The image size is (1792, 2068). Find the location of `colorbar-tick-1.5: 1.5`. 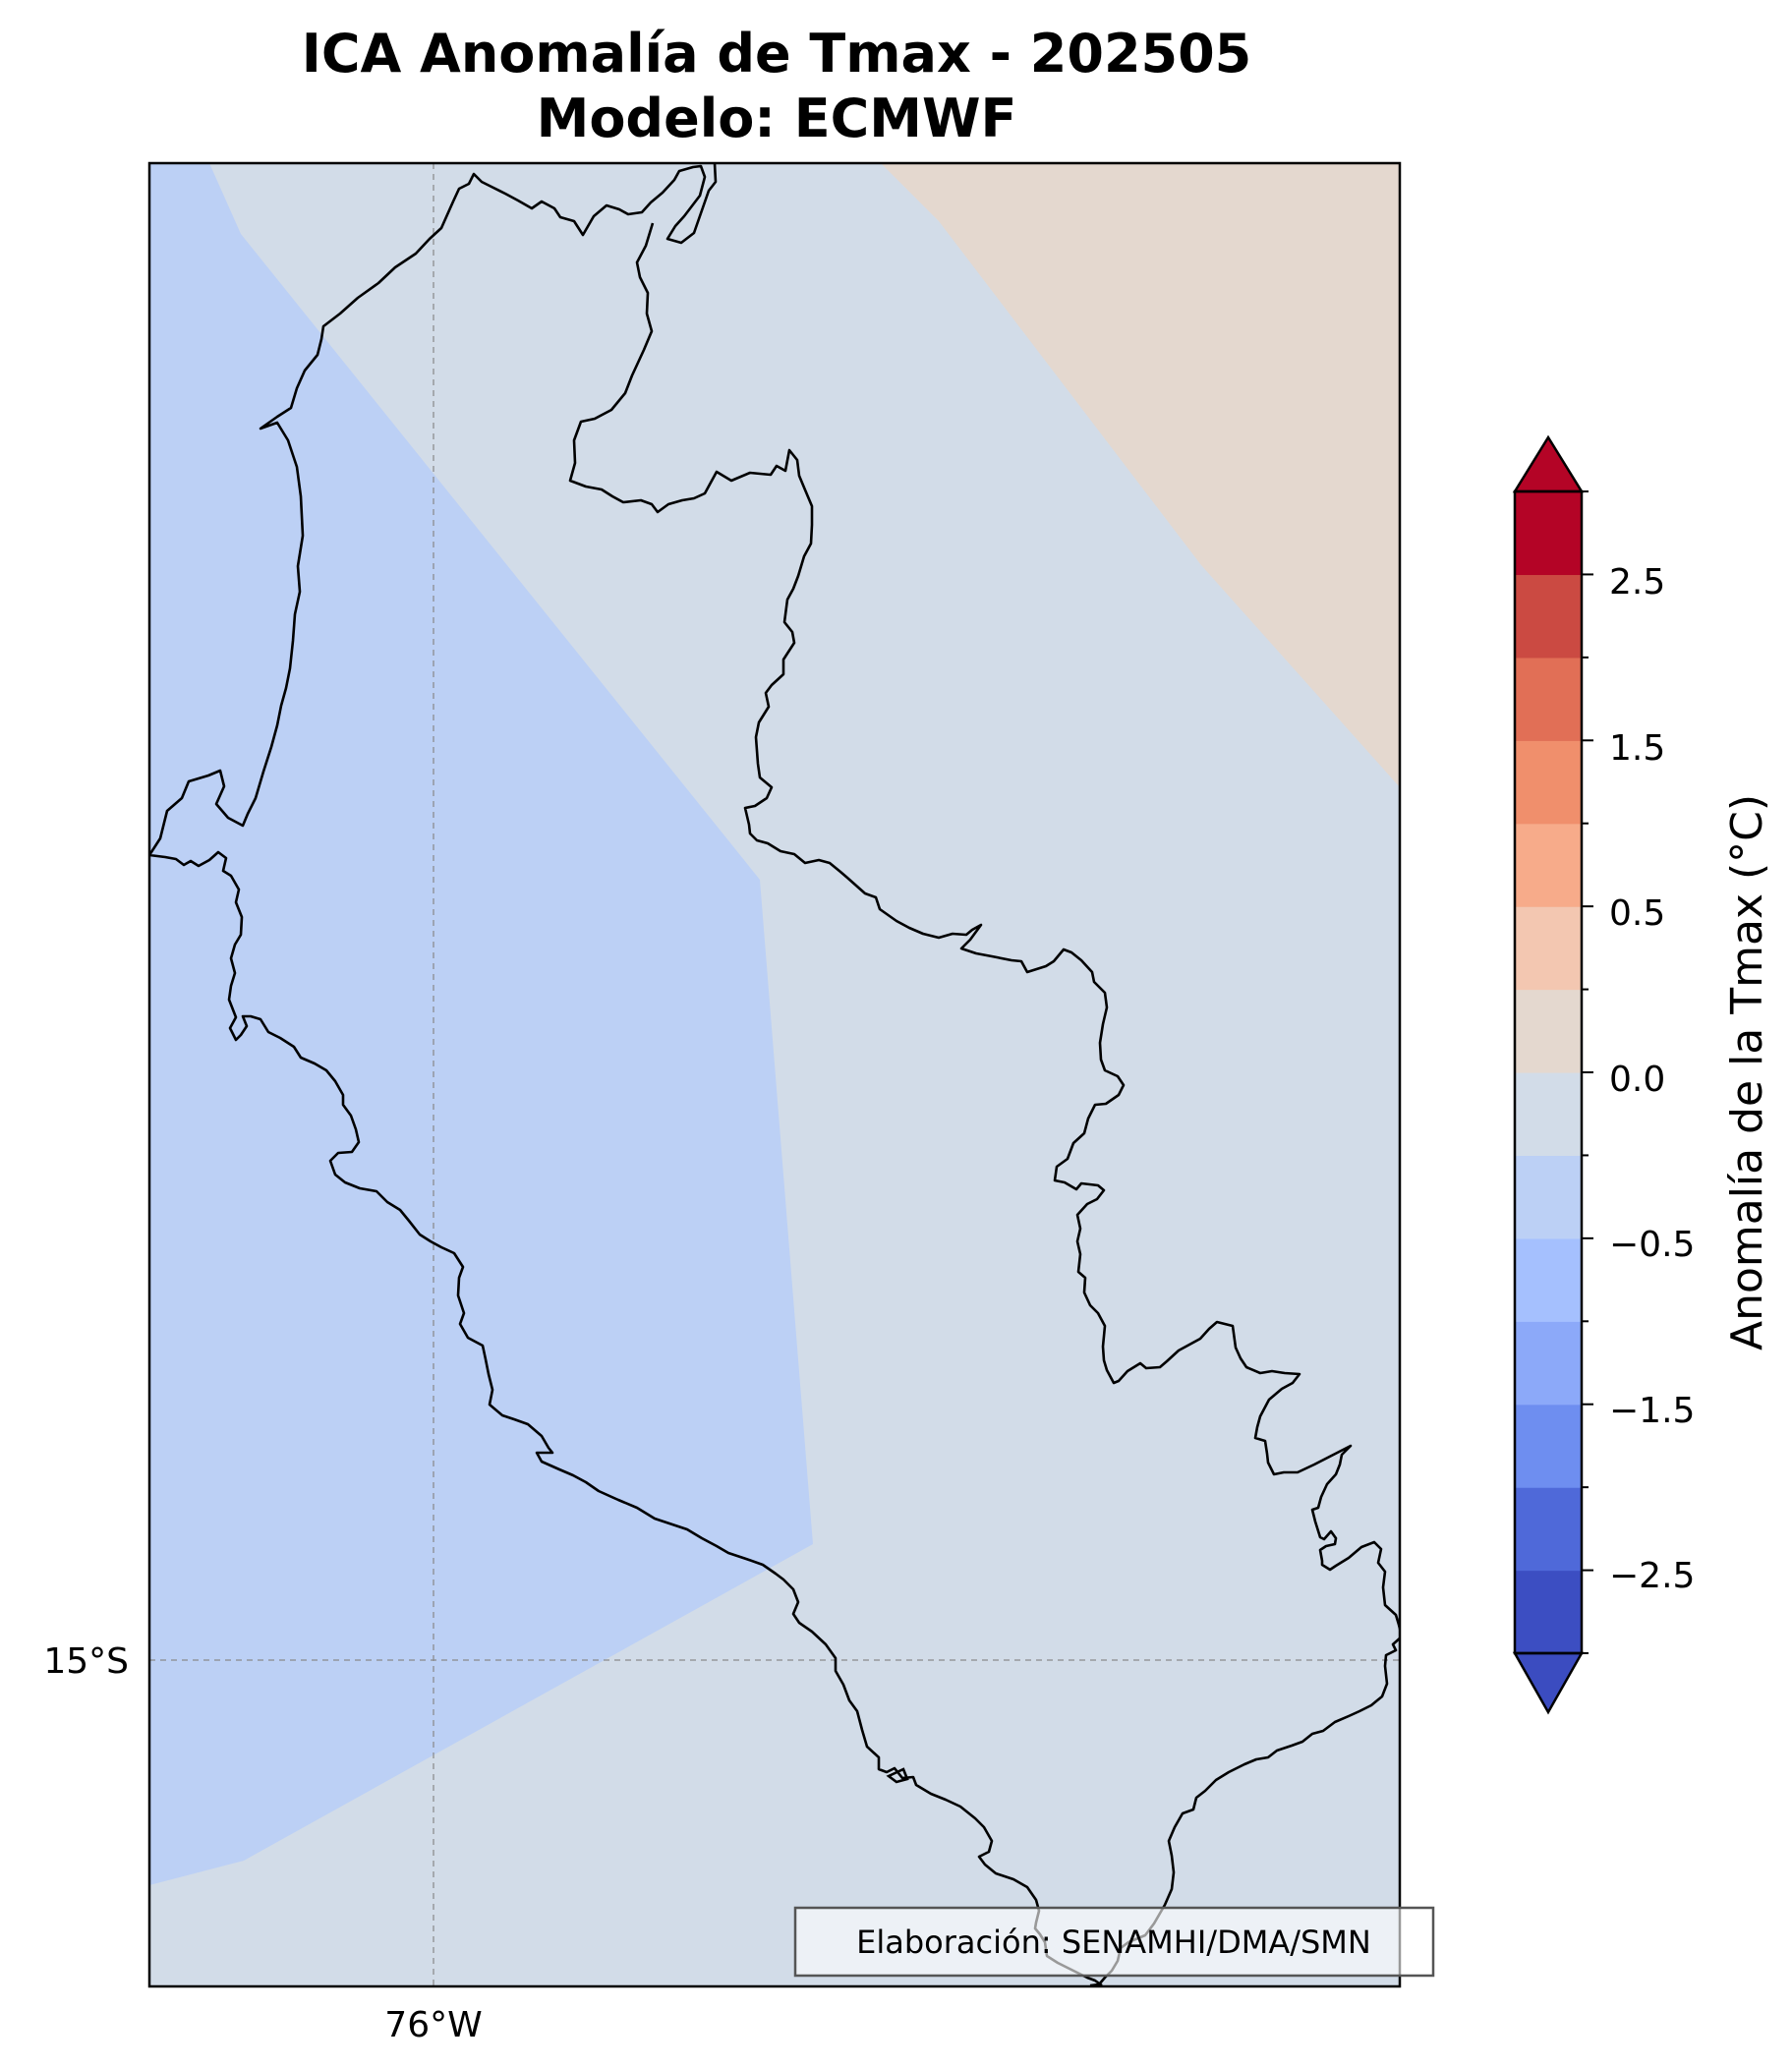

colorbar-tick-1.5: 1.5 is located at coordinates (1637, 749).